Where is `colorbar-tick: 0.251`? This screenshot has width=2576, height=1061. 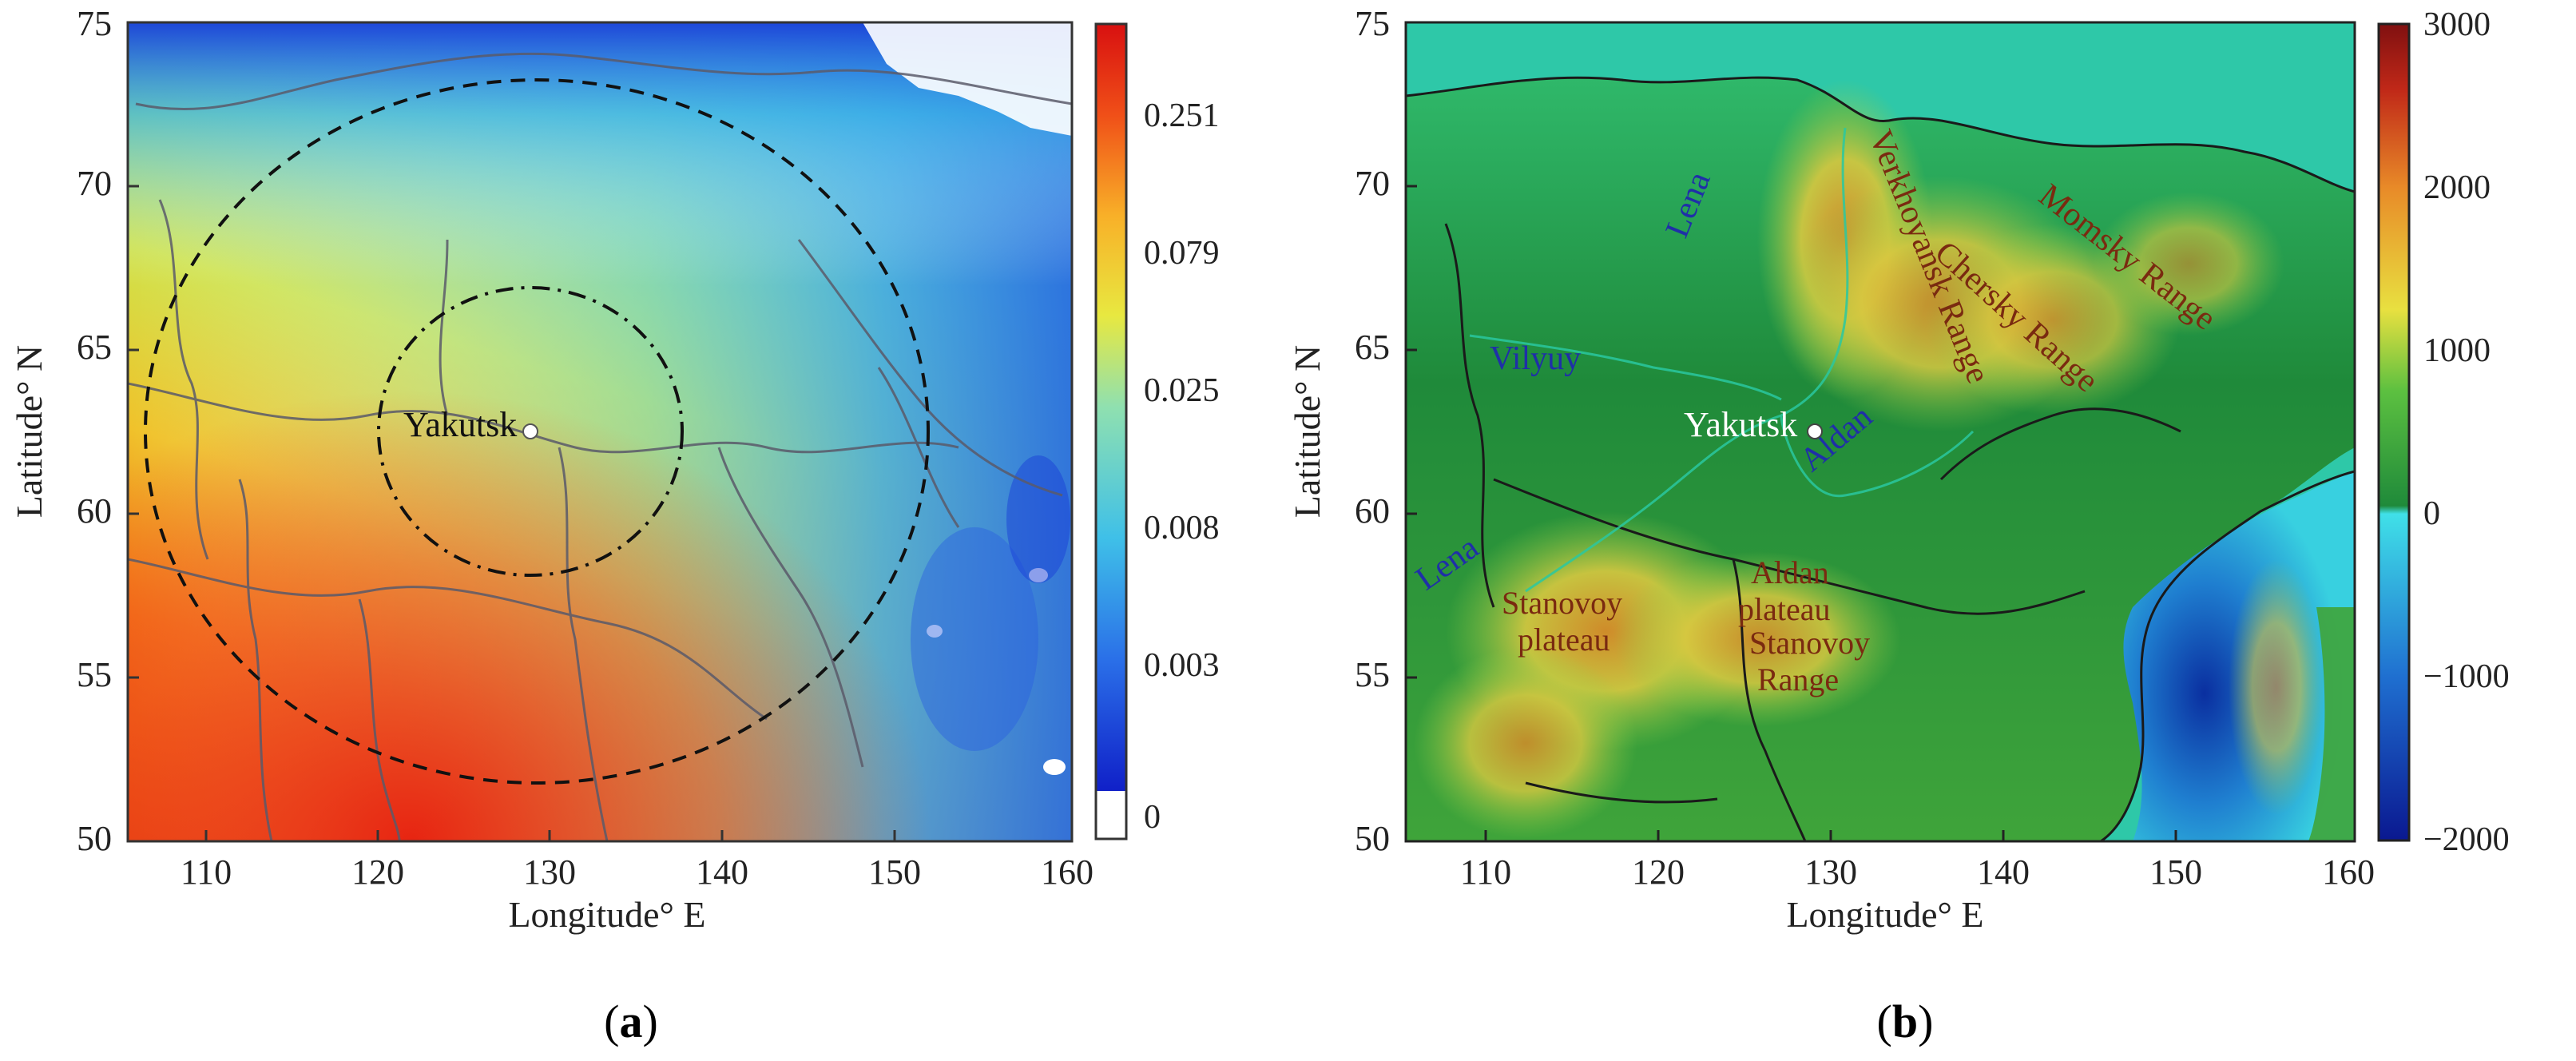
colorbar-tick: 0.251 is located at coordinates (1182, 116).